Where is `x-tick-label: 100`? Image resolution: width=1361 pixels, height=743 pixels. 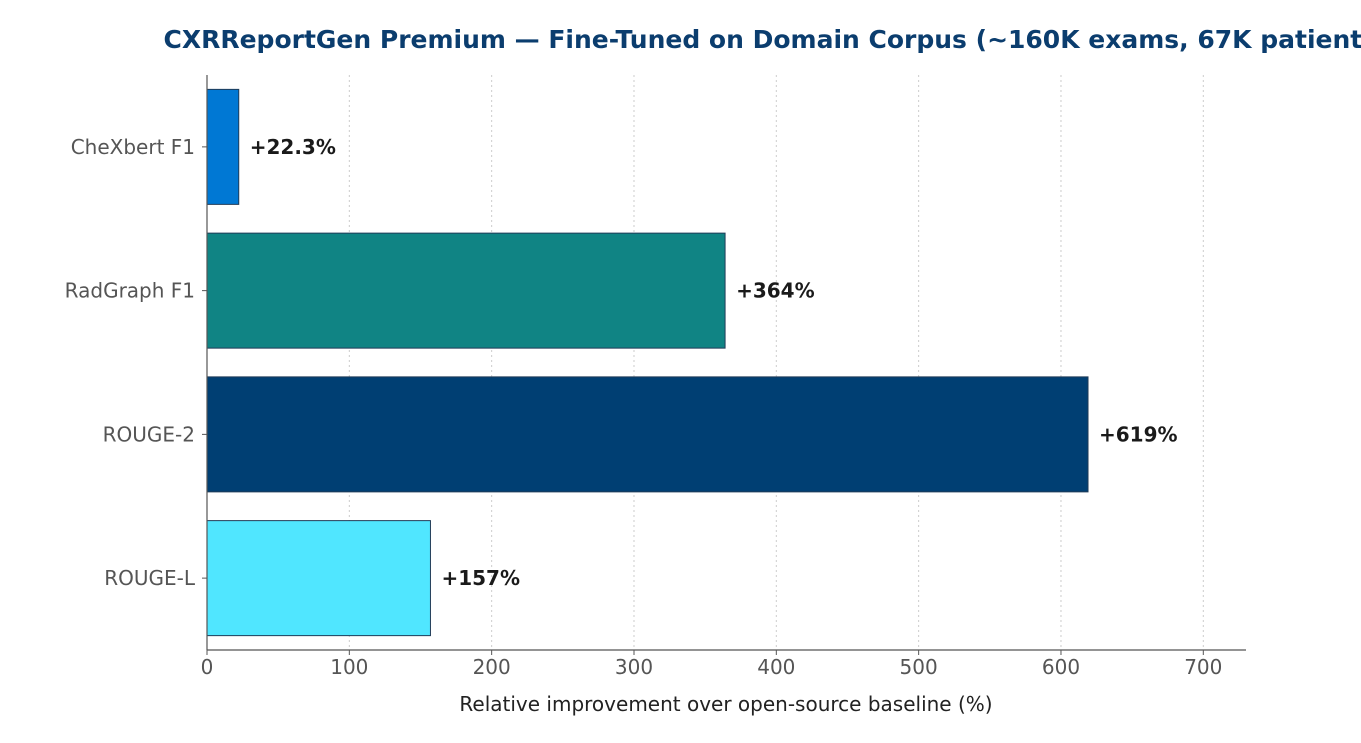
x-tick-label: 100 is located at coordinates (349, 667).